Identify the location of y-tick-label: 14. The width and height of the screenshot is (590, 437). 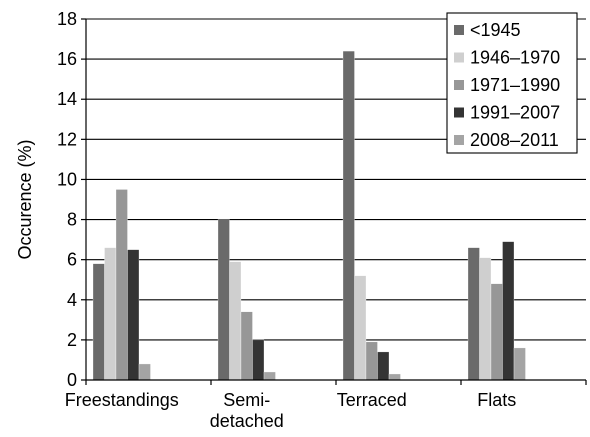
(67, 99).